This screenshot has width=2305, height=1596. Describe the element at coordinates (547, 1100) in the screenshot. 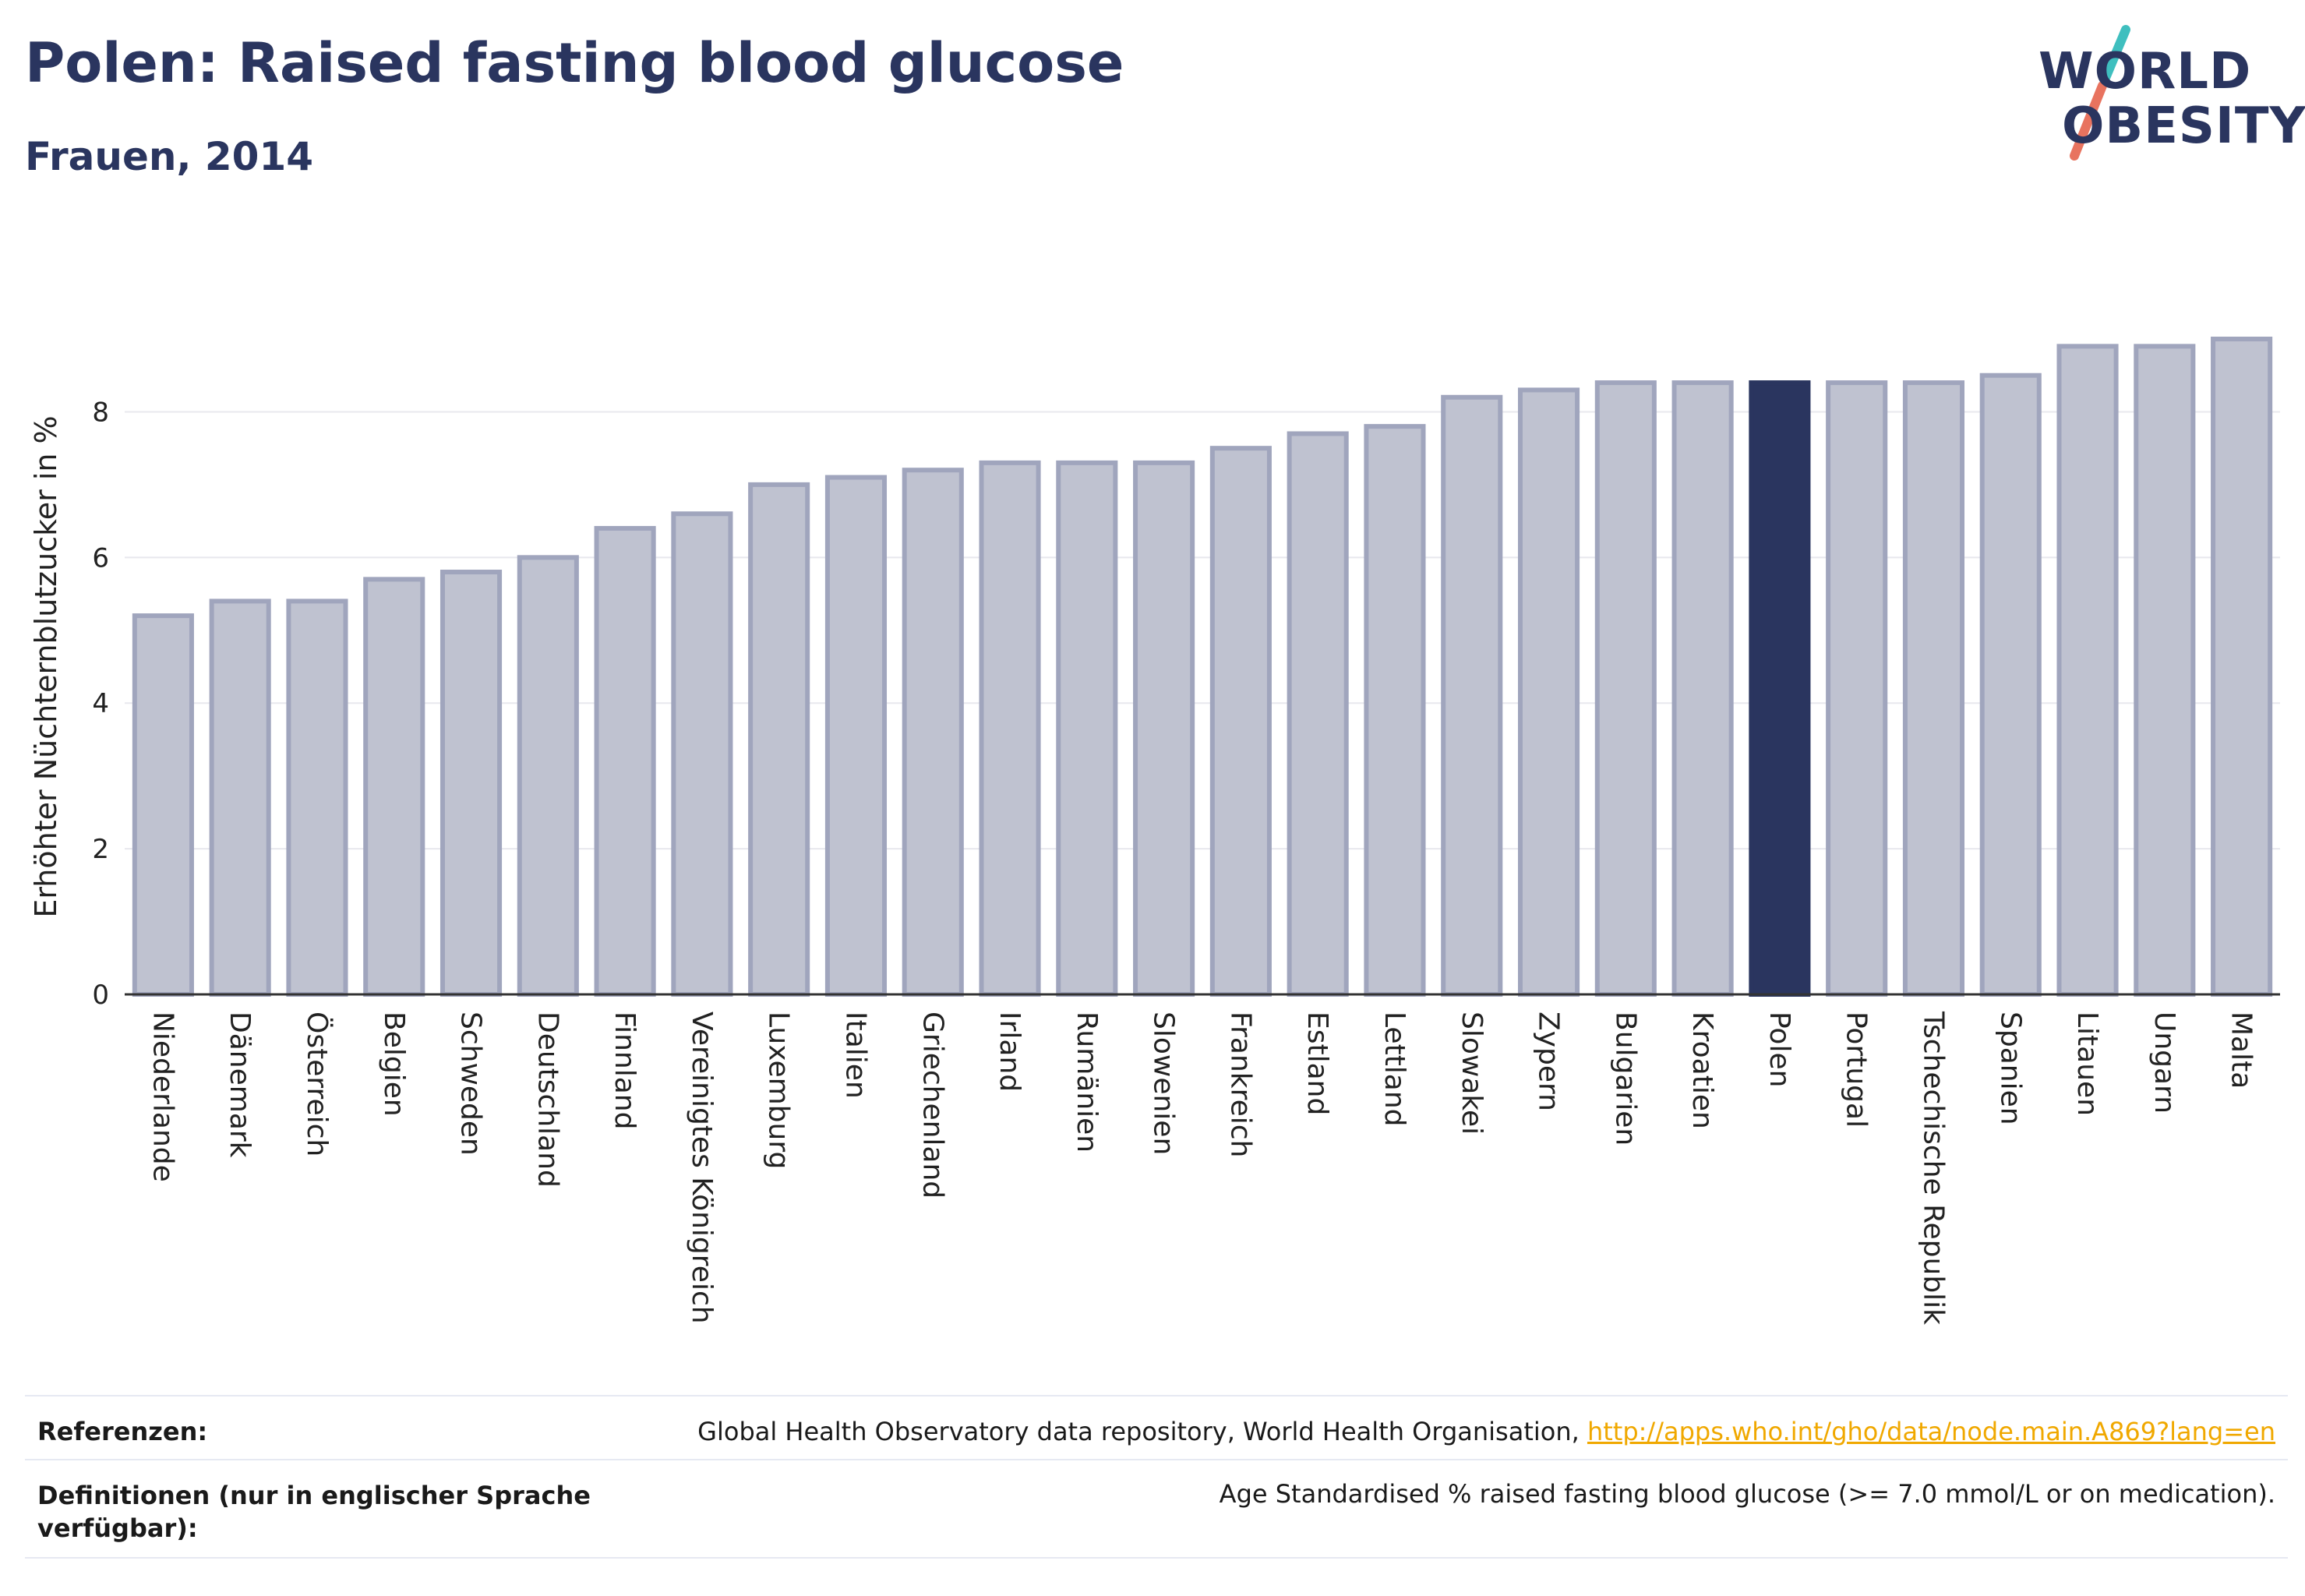

I see `x-tick-label: Deutschland` at that location.